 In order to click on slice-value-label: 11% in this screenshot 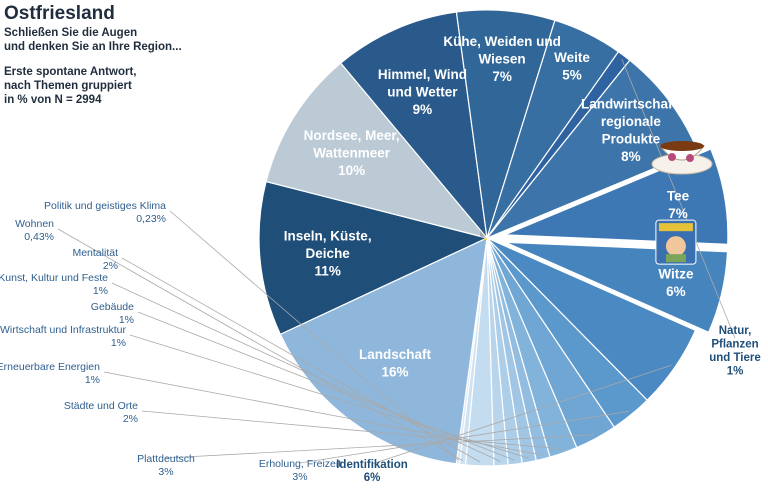, I will do `click(328, 270)`.